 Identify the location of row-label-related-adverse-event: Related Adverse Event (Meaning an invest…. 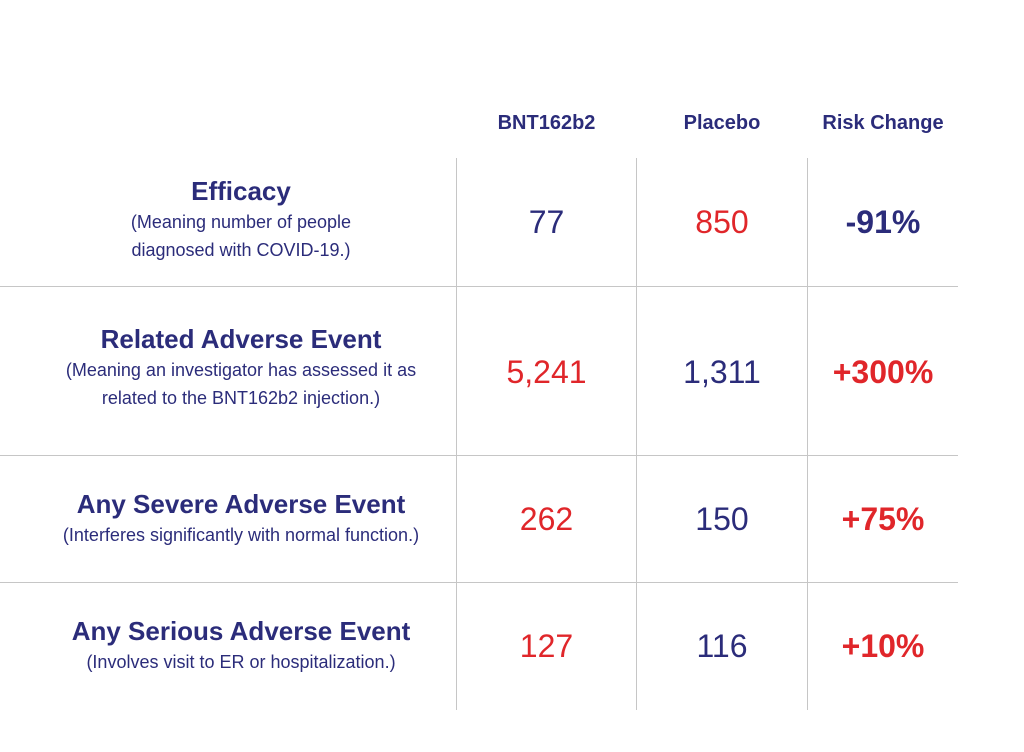
(241, 367).